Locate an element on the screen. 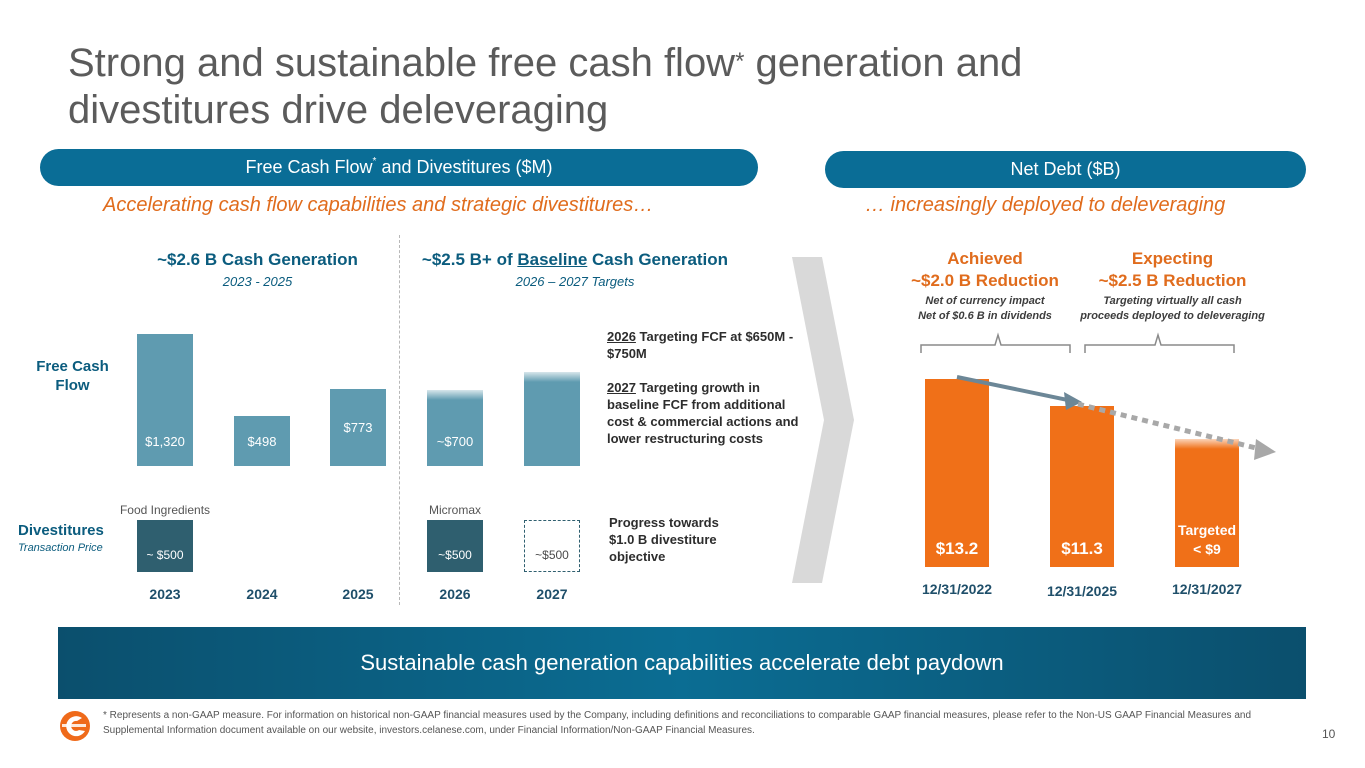 The image size is (1365, 768). fcf-pill-label: Free Cash Flow is located at coordinates (309, 167).